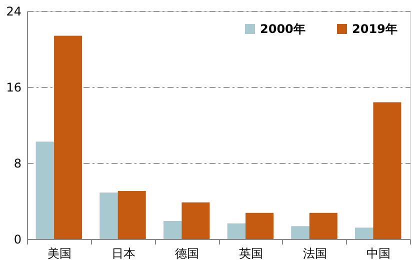 Image resolution: width=416 pixels, height=264 pixels. Describe the element at coordinates (283, 29) in the screenshot. I see `legend-label: 2000年` at that location.